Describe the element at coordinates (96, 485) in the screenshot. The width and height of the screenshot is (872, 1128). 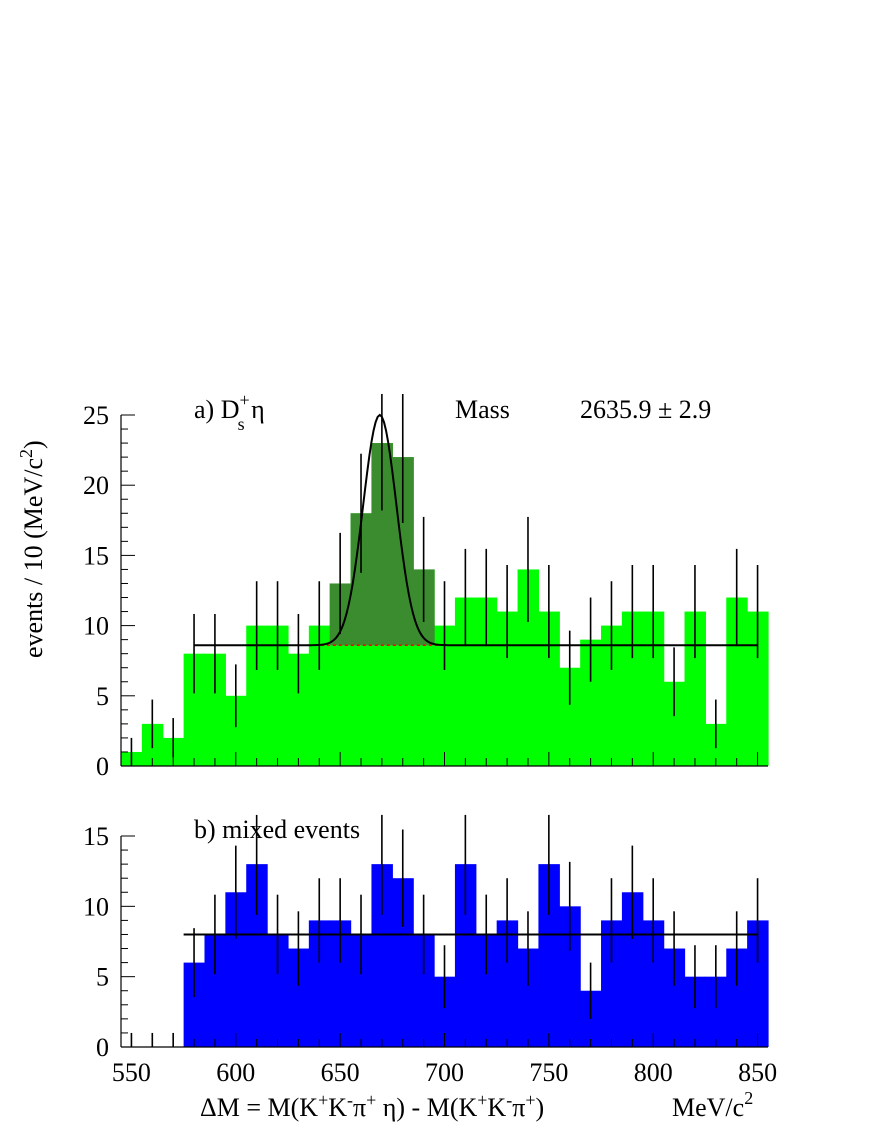
I see `a-y-tick-label: 20` at that location.